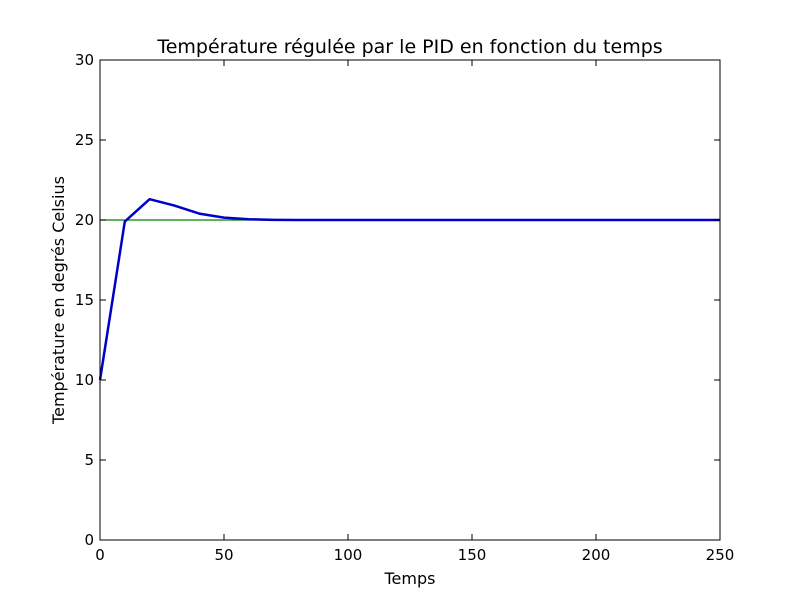 The width and height of the screenshot is (800, 600). What do you see at coordinates (472, 555) in the screenshot?
I see `x-tick-label: 150` at bounding box center [472, 555].